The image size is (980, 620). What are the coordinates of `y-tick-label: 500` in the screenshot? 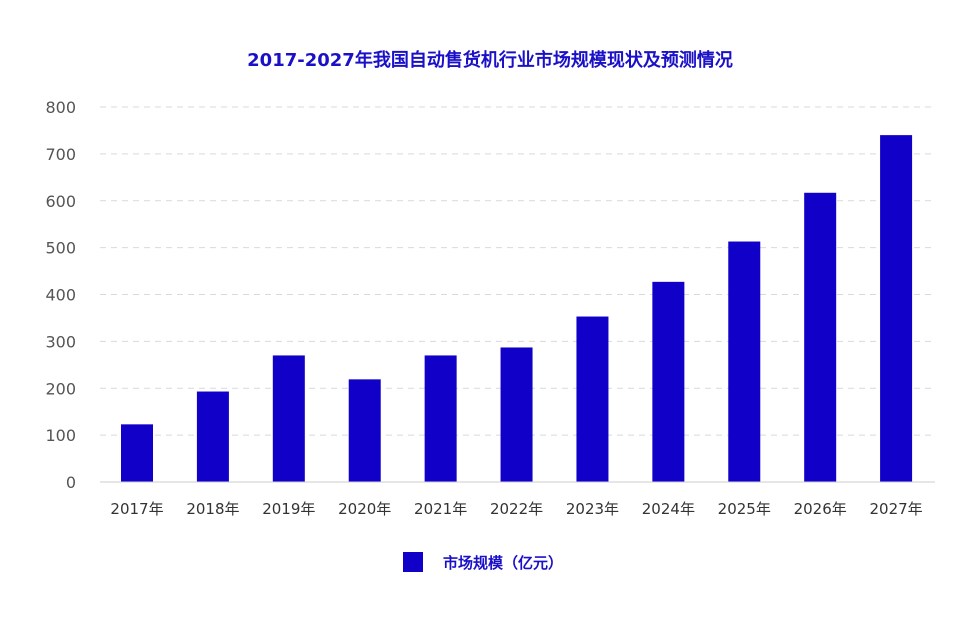 It's located at (60, 248).